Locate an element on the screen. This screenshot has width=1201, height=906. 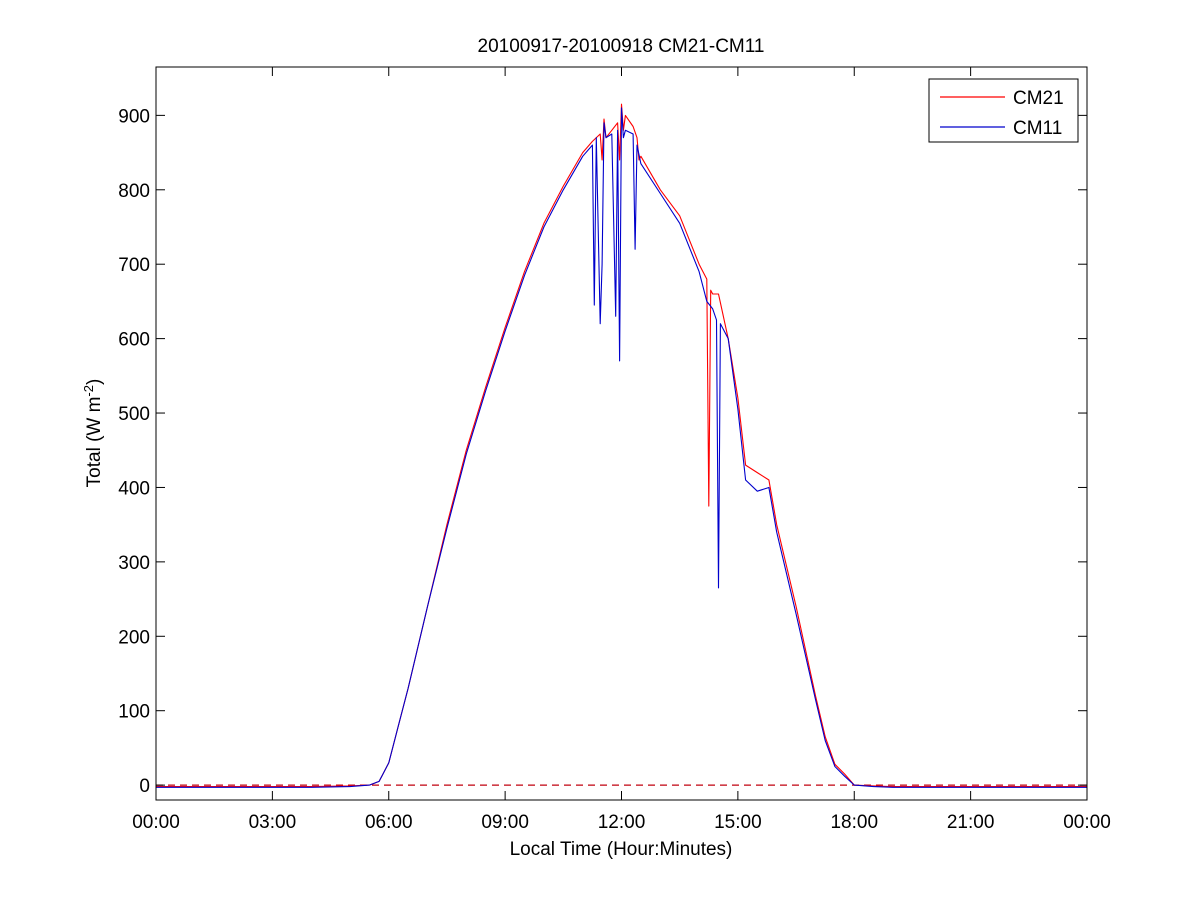
y-tick-label: 100 is located at coordinates (134, 712).